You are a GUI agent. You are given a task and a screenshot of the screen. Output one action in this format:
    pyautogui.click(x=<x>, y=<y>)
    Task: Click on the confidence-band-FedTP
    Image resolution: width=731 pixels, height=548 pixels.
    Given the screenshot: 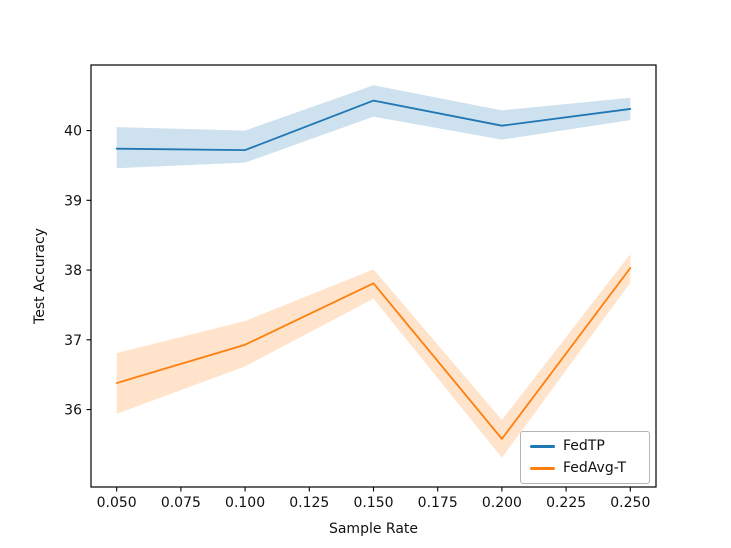 What is the action you would take?
    pyautogui.click(x=373, y=127)
    